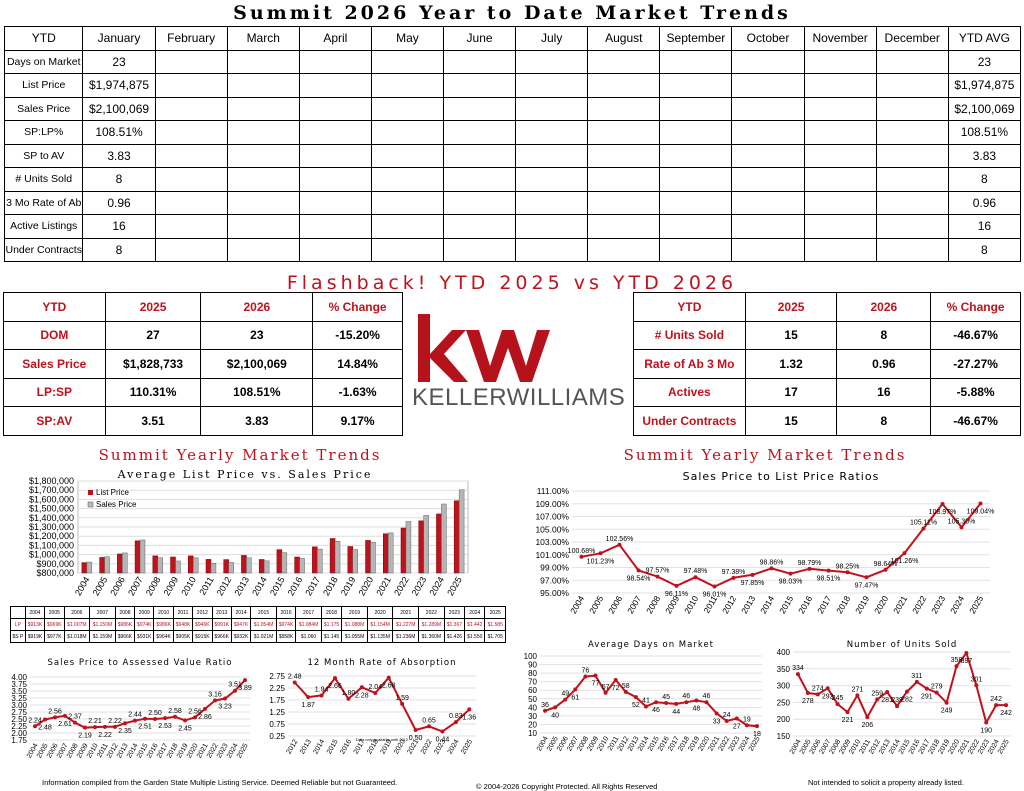 This screenshot has width=1024, height=791. I want to click on ytd-cell-avg: 108.51%, so click(984, 132).